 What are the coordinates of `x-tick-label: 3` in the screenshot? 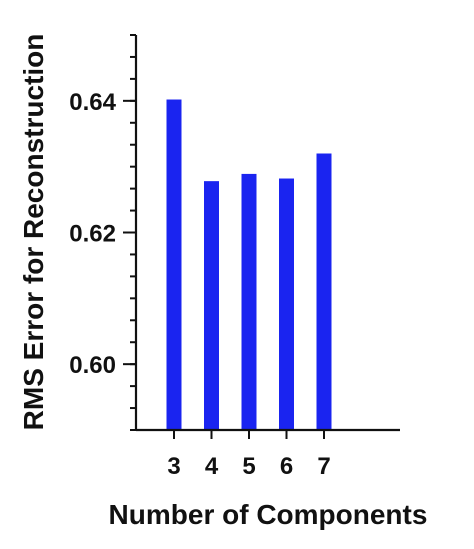 It's located at (173, 466).